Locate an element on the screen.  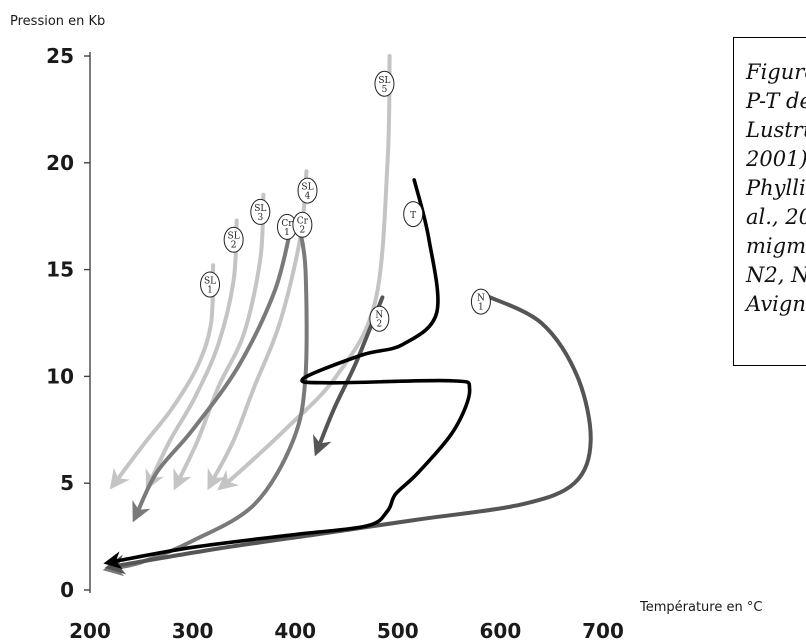
label-sub-text: 4 is located at coordinates (308, 197).